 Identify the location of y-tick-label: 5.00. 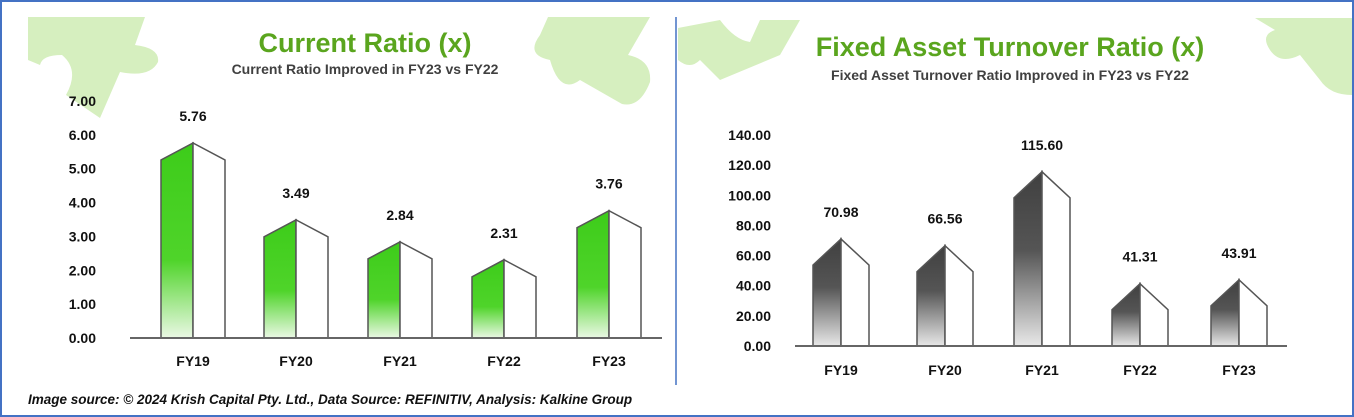
(82, 169).